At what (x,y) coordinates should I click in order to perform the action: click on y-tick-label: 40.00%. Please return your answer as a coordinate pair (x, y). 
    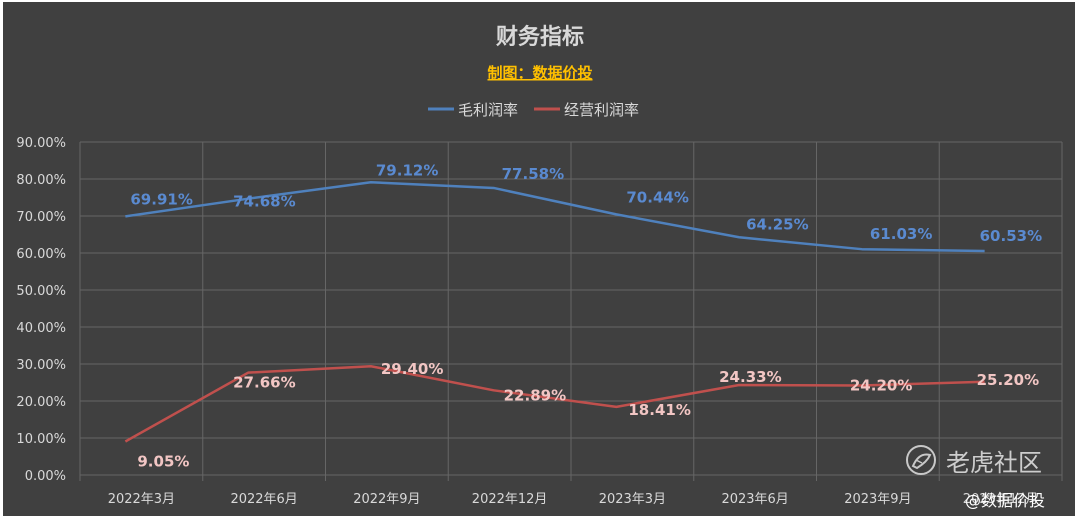
    Looking at the image, I should click on (41, 328).